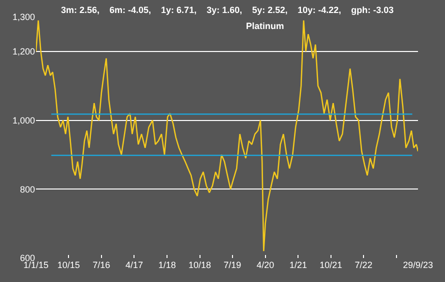 Image resolution: width=445 pixels, height=282 pixels. Describe the element at coordinates (331, 265) in the screenshot. I see `x-tick-label: 10/21` at that location.